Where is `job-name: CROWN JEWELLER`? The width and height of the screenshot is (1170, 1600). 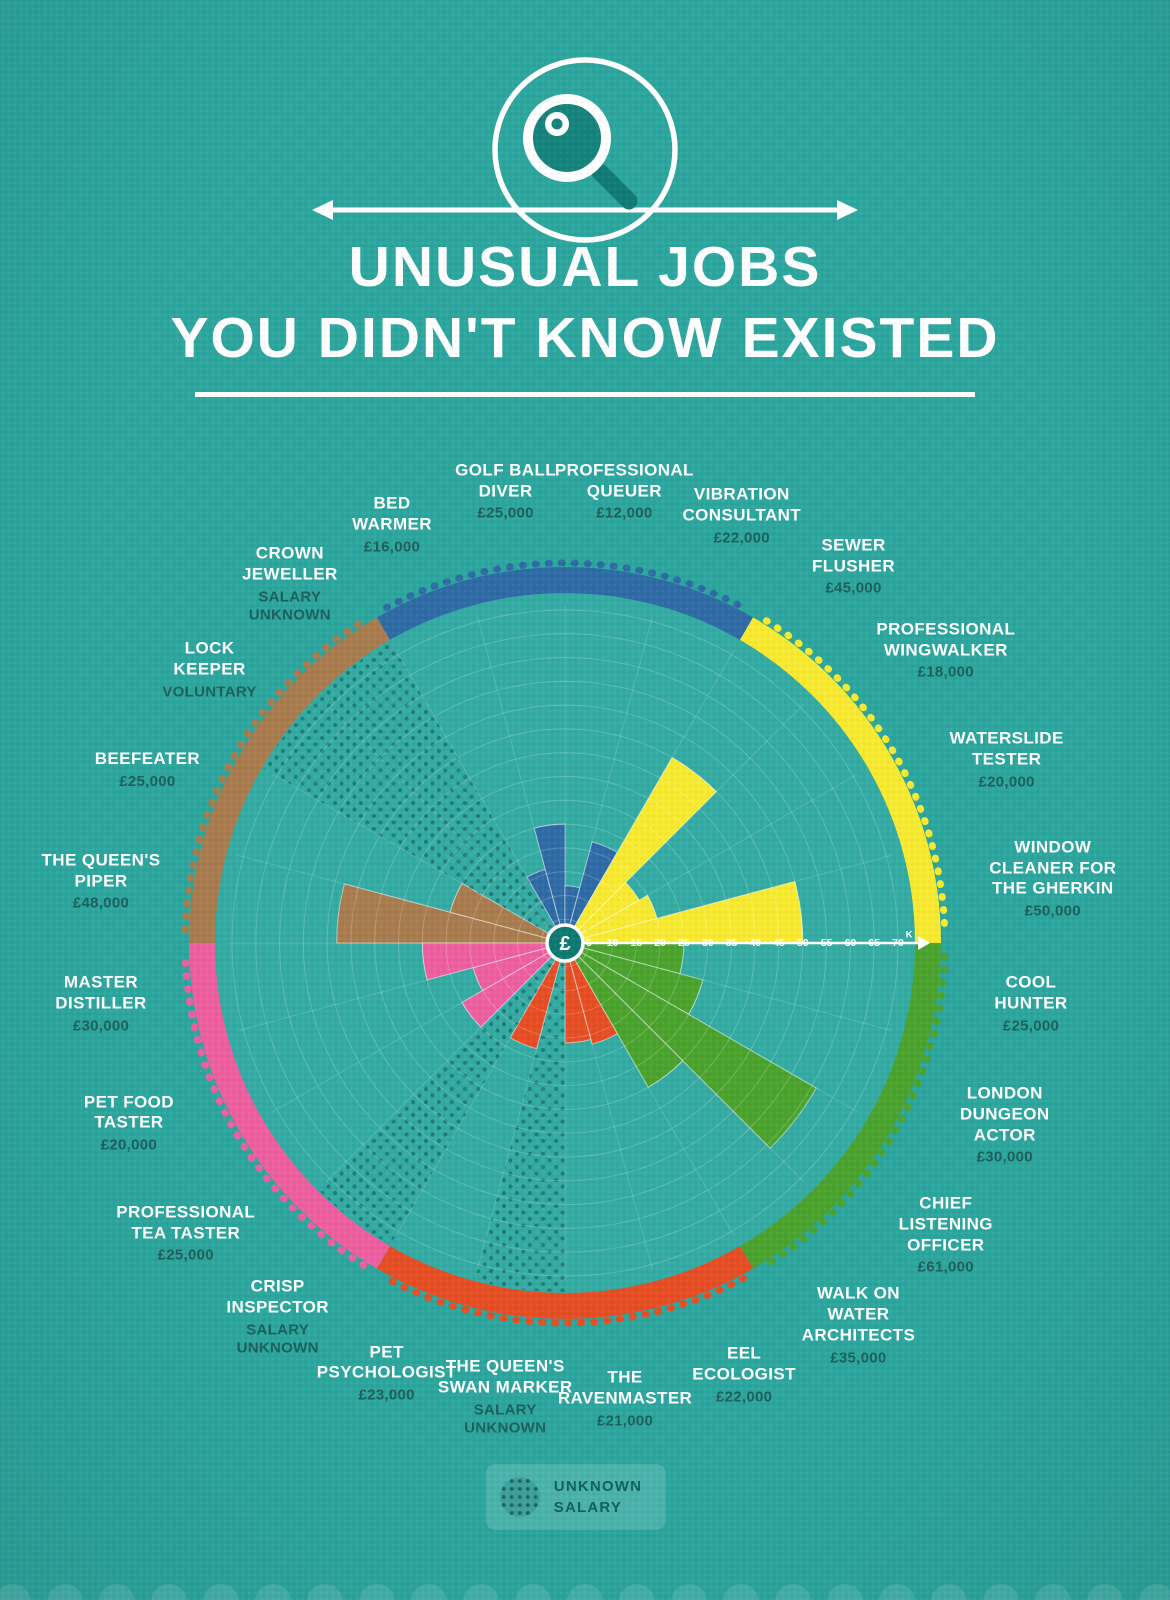 job-name: CROWN JEWELLER is located at coordinates (289, 563).